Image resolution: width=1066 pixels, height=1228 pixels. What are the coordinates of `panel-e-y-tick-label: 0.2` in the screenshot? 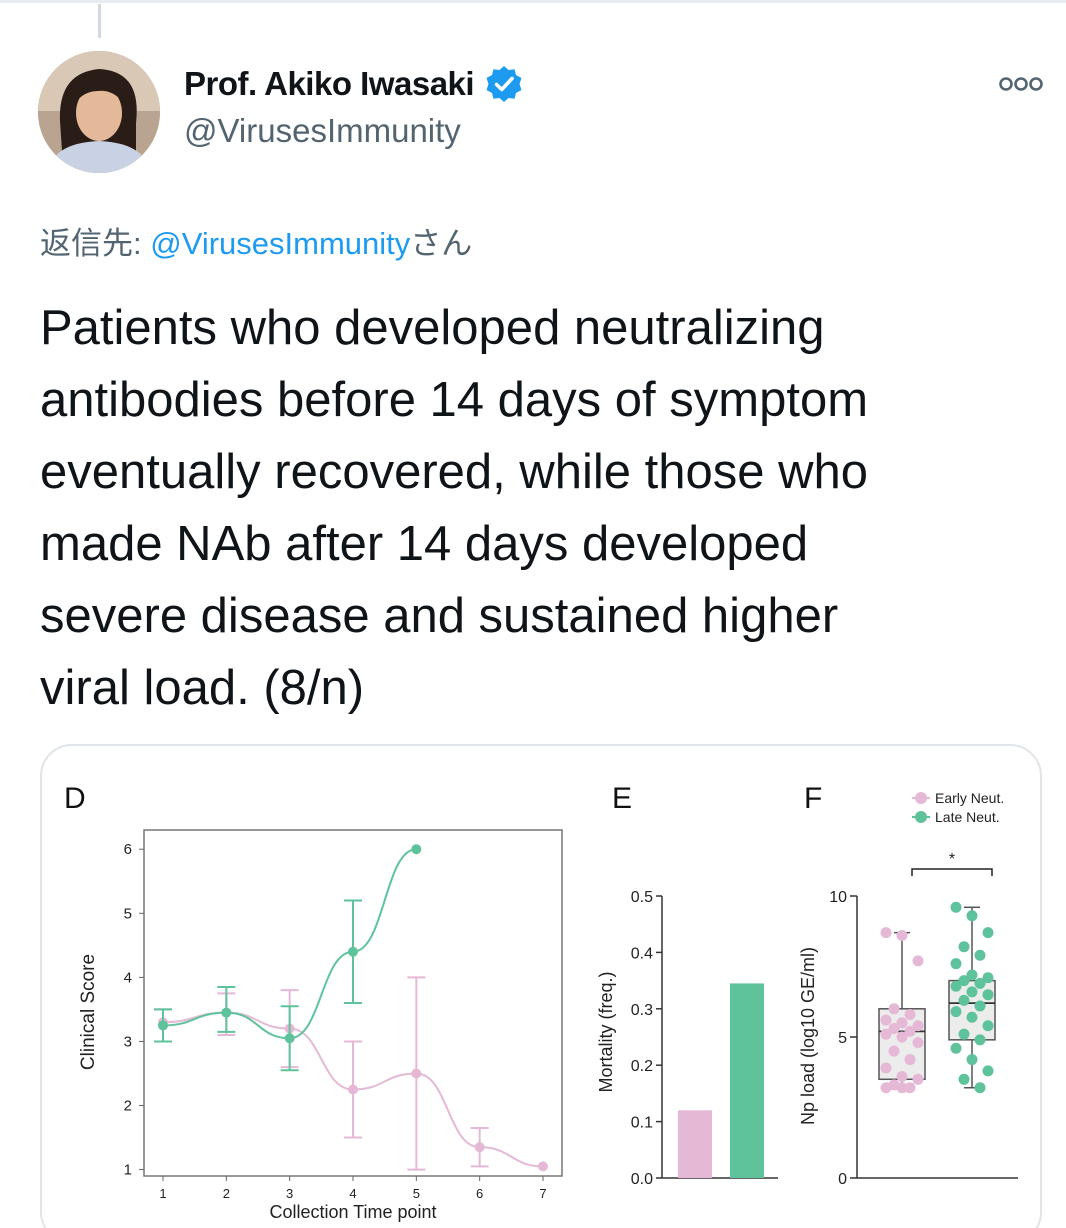 It's located at (642, 1066).